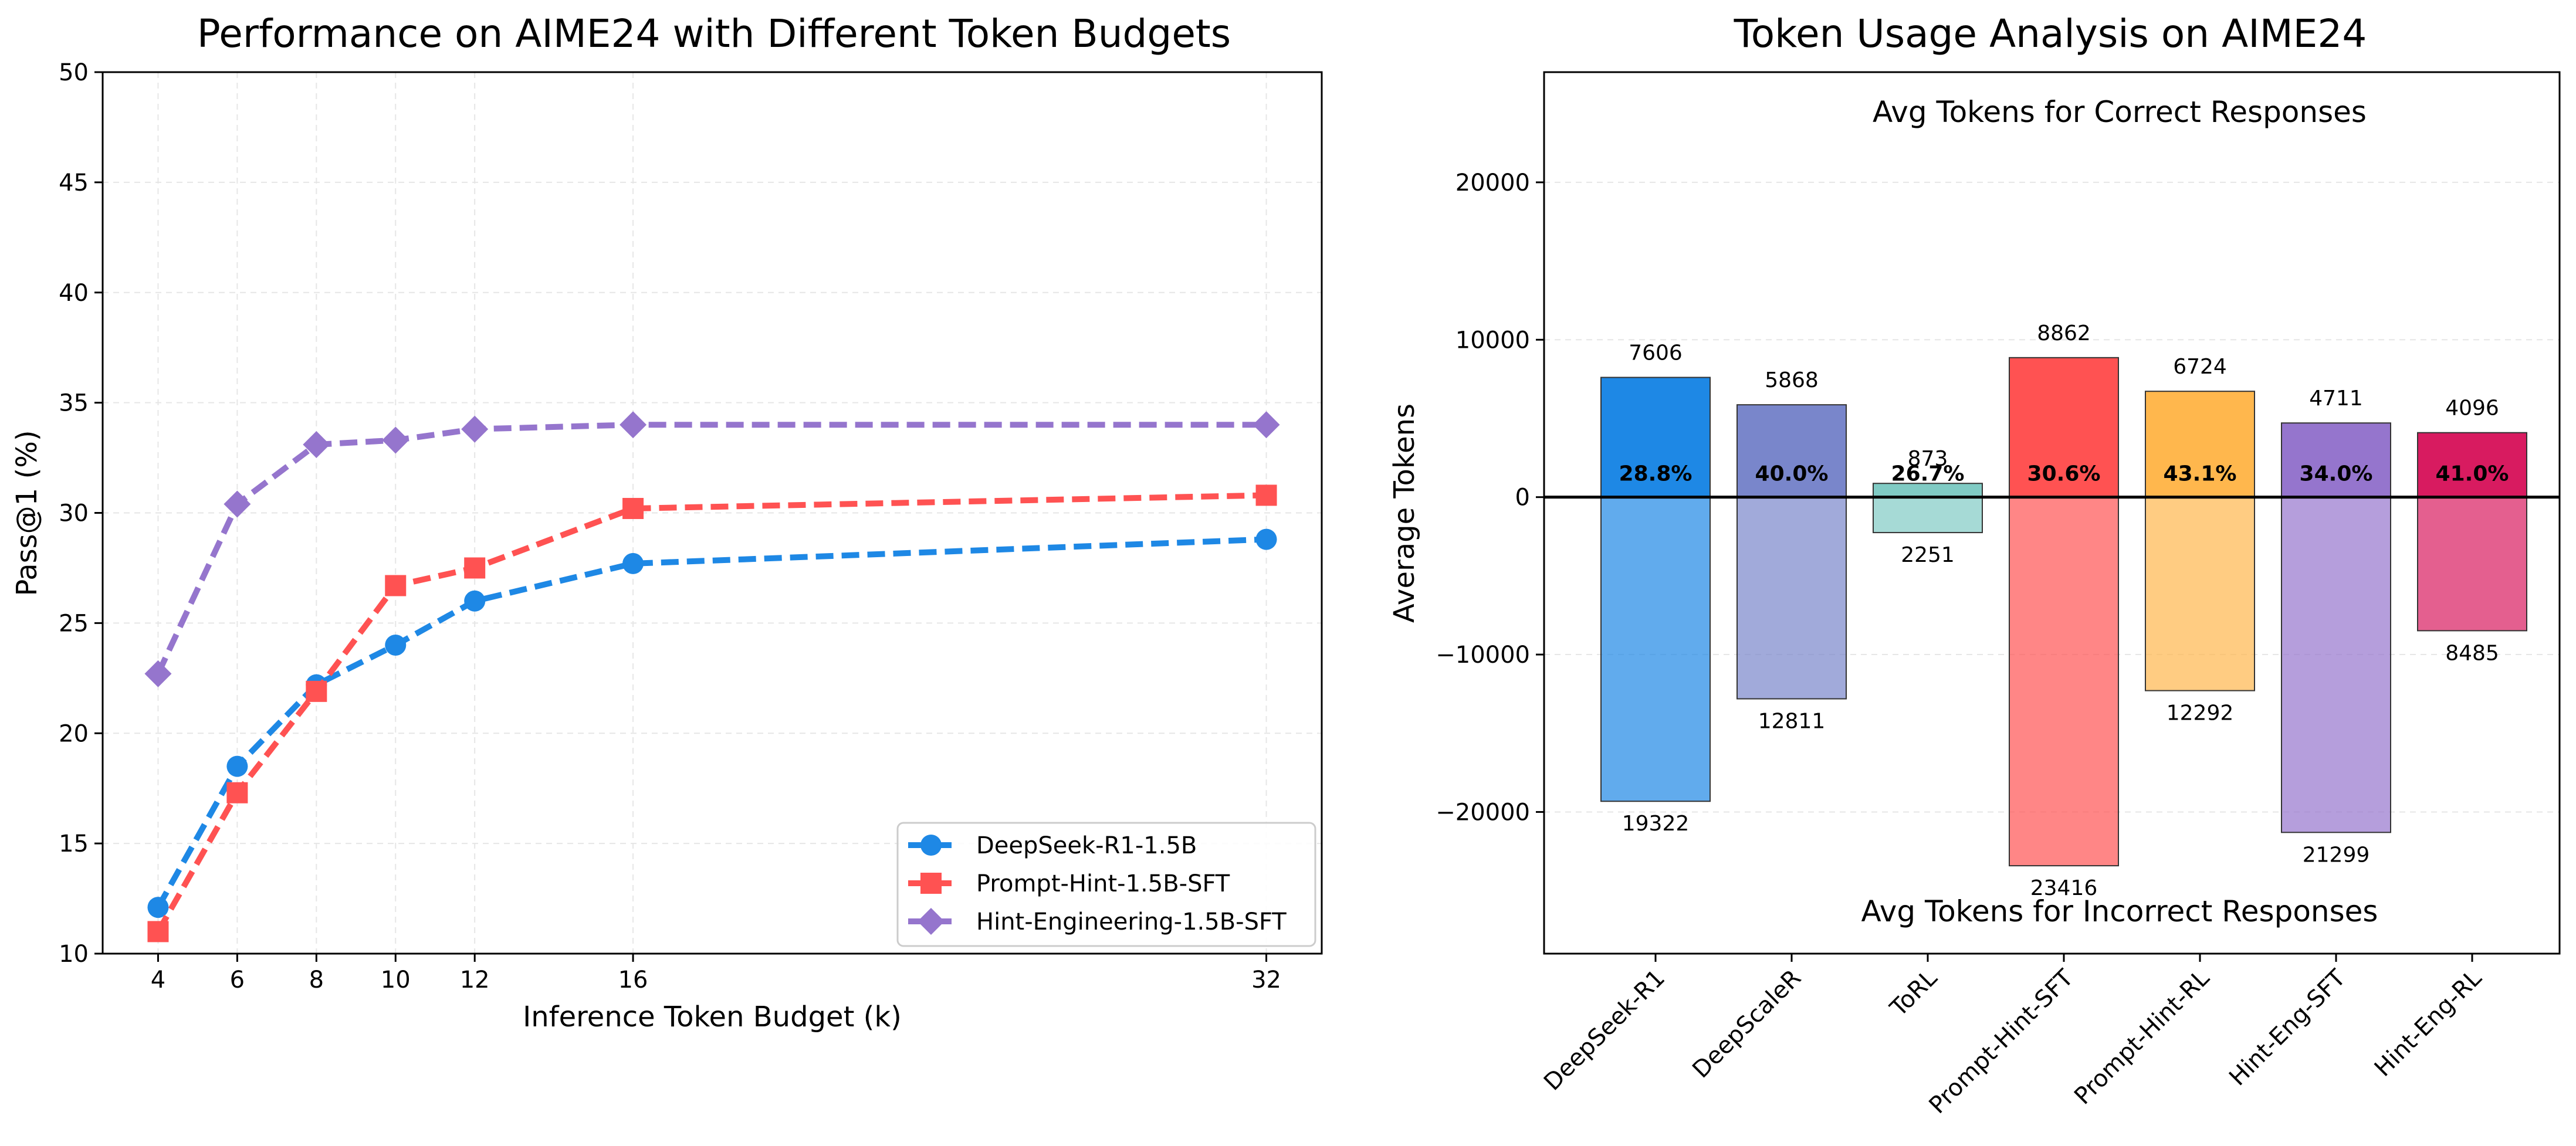 This screenshot has width=2576, height=1146. I want to click on x-tick-label: DeepScaleR, so click(1746, 1024).